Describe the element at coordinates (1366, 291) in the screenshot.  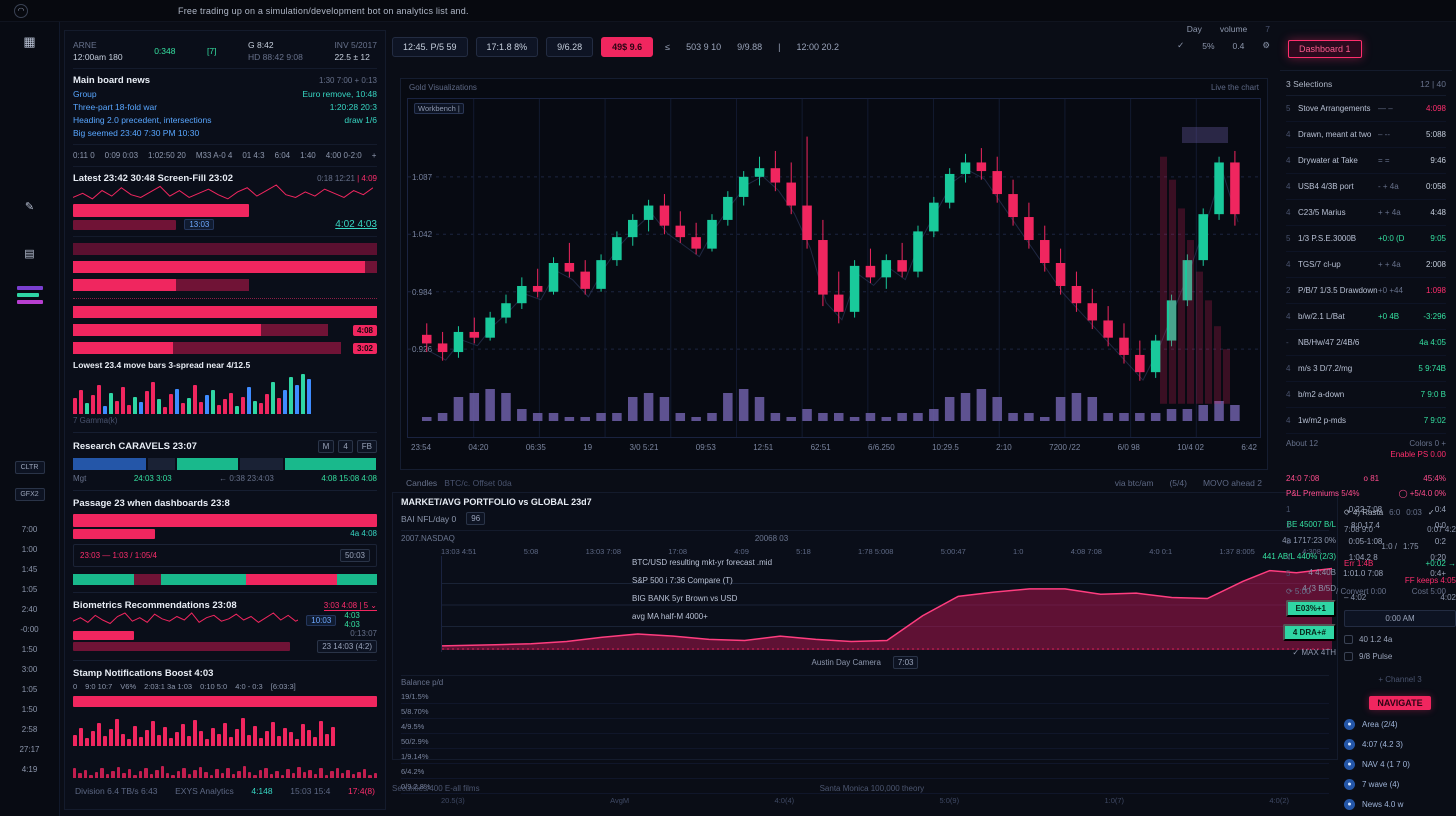
I see `watchlist-row: 2 P/B/7 1/3.5 Drawdown +0 +44 1:098` at that location.